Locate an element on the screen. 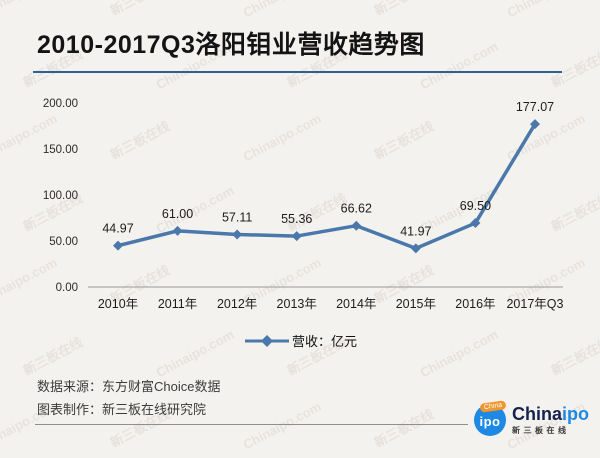  data-point-value-label: 57.11 is located at coordinates (237, 217).